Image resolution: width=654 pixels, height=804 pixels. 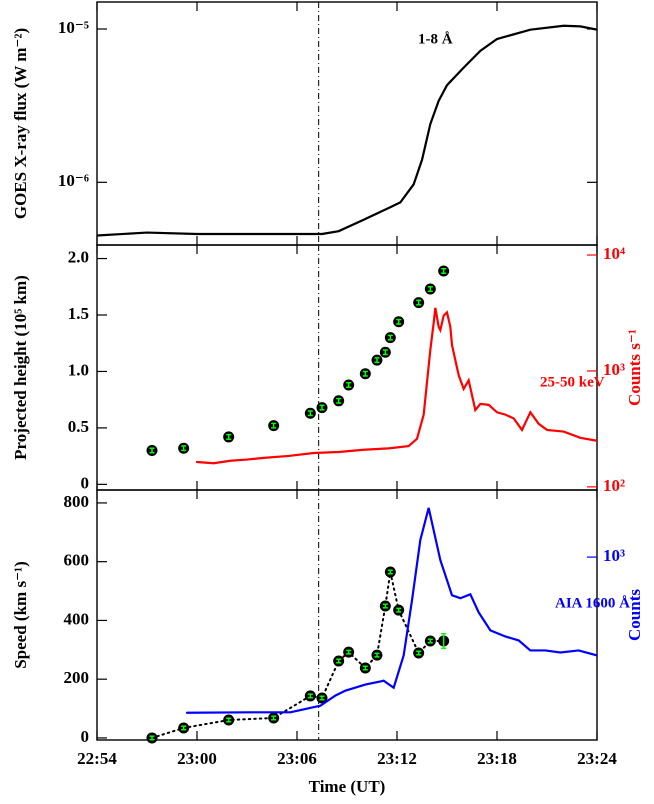 I want to click on y2-tick-label: 10⁴, so click(x=614, y=253).